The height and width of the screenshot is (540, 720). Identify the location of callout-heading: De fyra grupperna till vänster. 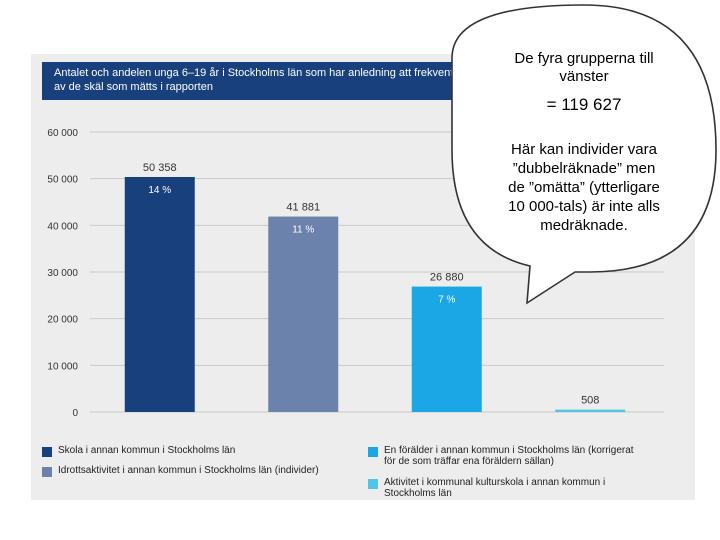
(584, 68).